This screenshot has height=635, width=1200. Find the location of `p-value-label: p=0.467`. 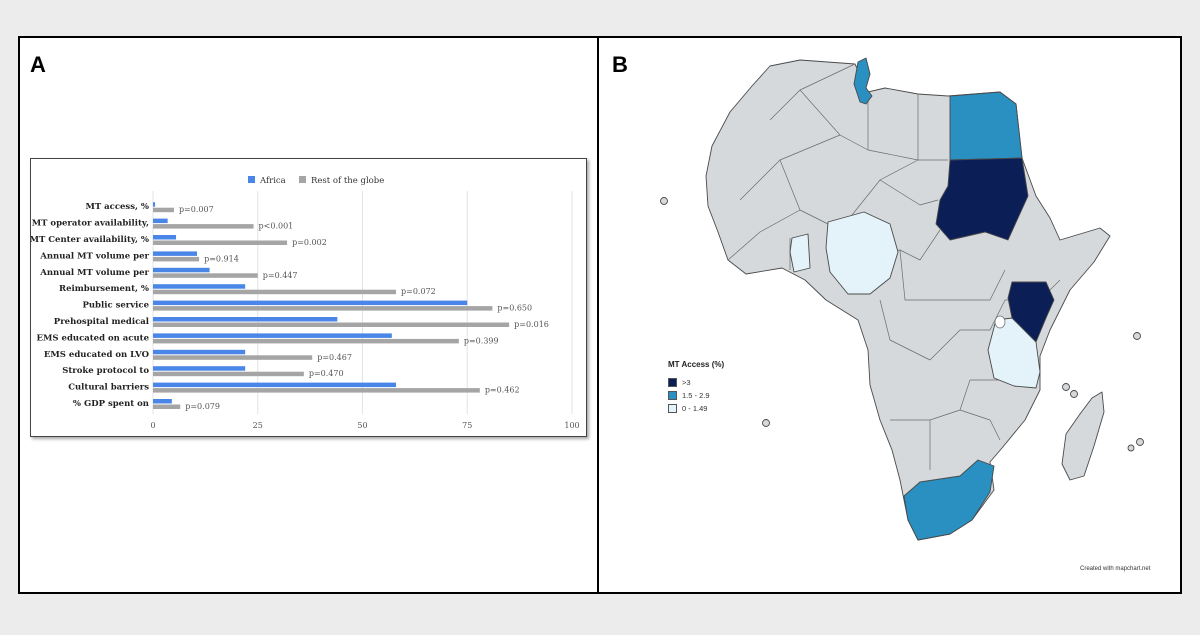

p-value-label: p=0.467 is located at coordinates (334, 357).